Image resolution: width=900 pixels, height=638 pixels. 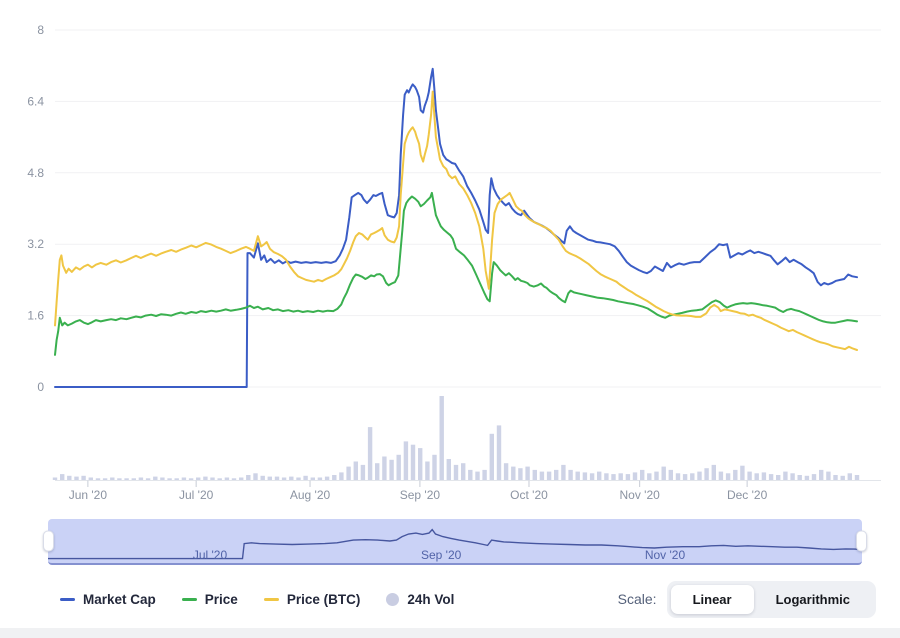 What do you see at coordinates (210, 555) in the screenshot?
I see `brush-month-label: Jul '20` at bounding box center [210, 555].